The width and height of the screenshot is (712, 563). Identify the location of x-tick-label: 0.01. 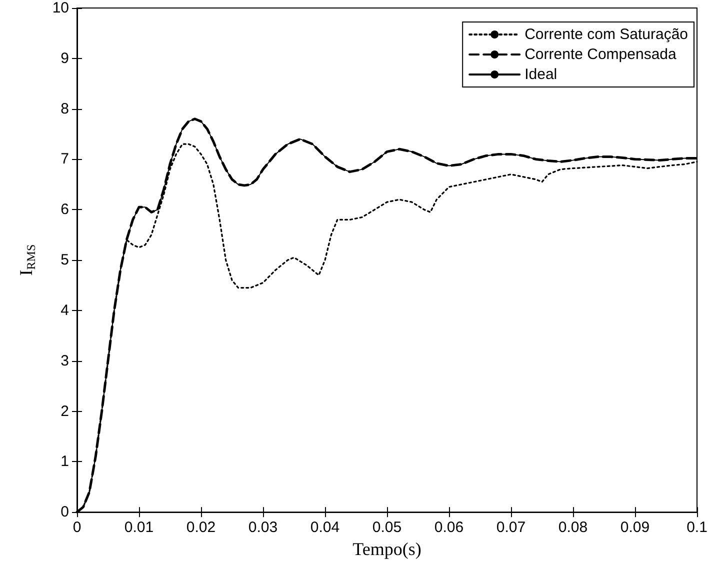
(139, 527).